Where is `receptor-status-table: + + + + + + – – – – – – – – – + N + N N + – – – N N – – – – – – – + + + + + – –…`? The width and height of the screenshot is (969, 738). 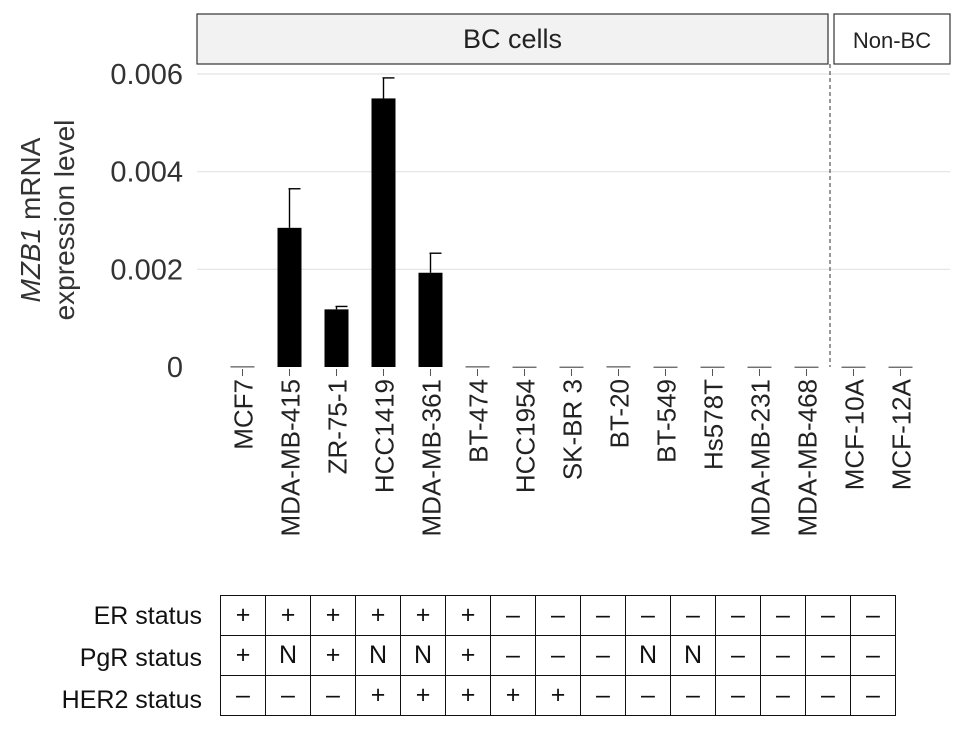 receptor-status-table: + + + + + + – – – – – – – – – + N + N N + – – – N N – – – – – – – + + + + + – –… is located at coordinates (558, 655).